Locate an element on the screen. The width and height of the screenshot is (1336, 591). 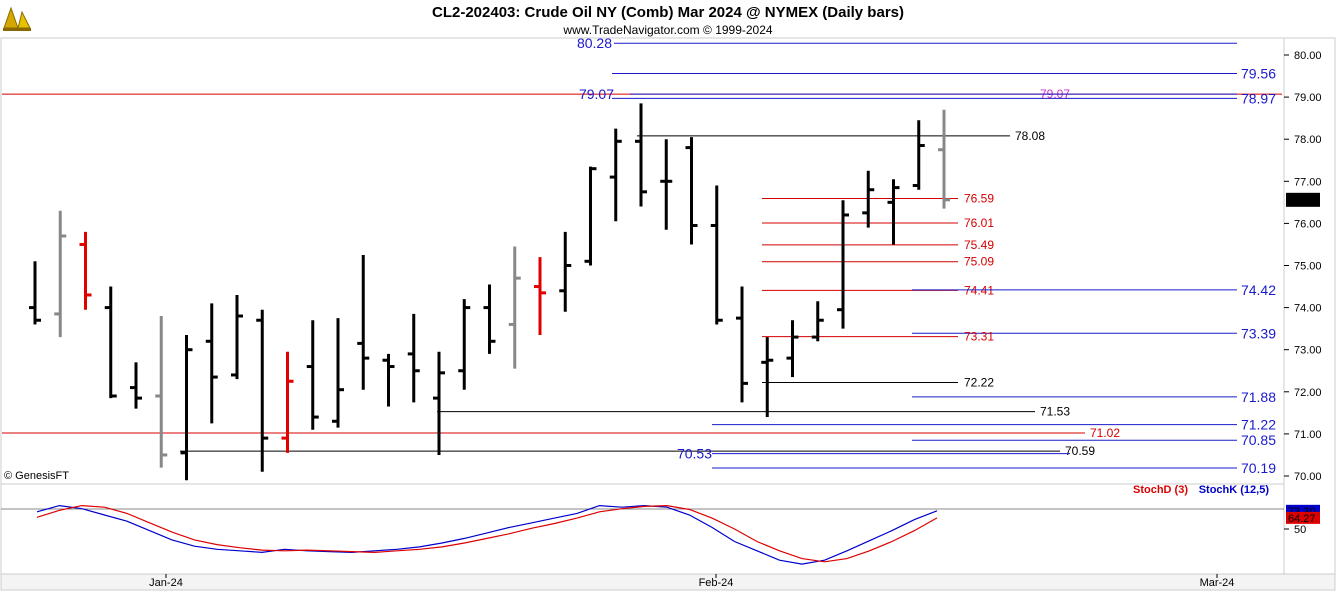
level-label: 76.01 is located at coordinates (979, 223).